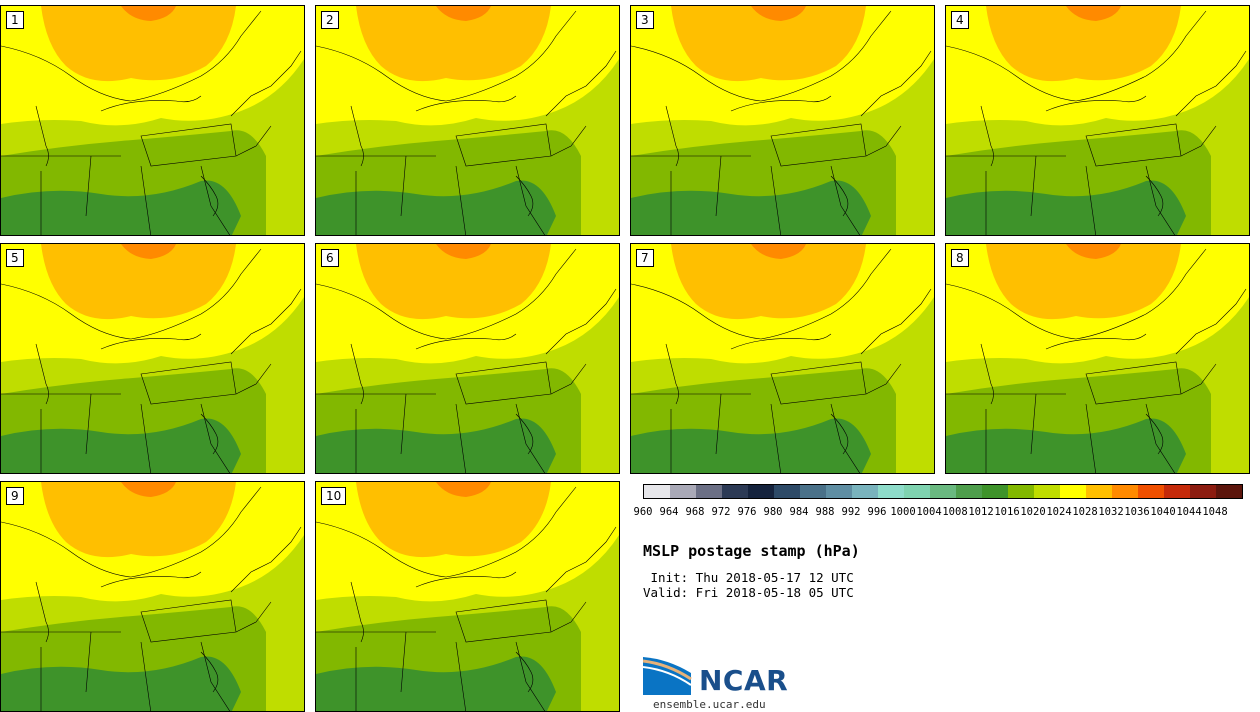 The width and height of the screenshot is (1260, 712). Describe the element at coordinates (748, 577) in the screenshot. I see `init-time: Init: Thu 2018-05-17 12 UTC` at that location.